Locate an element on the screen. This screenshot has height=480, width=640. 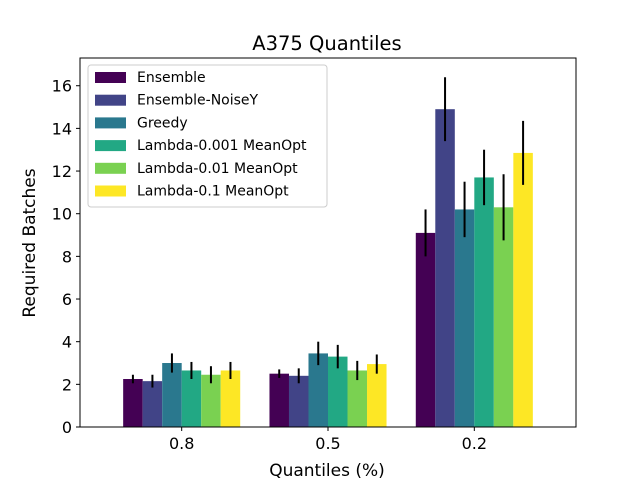
y-axis-label: Required Batches is located at coordinates (30, 242).